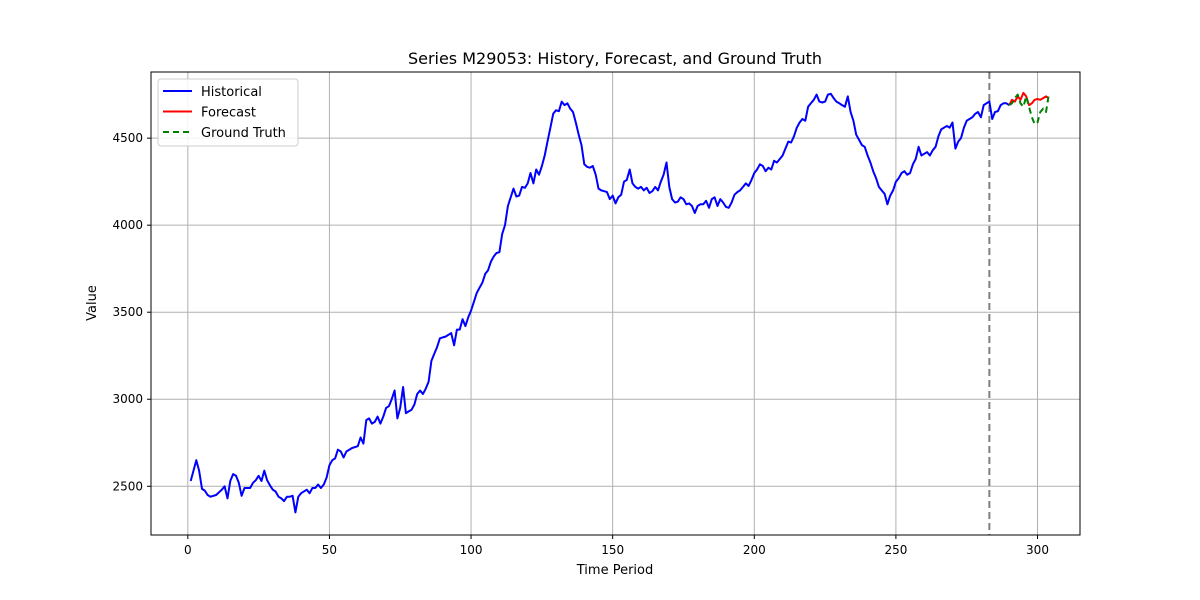 Image resolution: width=1200 pixels, height=600 pixels. Describe the element at coordinates (127, 486) in the screenshot. I see `y-tick-label: 2500` at that location.